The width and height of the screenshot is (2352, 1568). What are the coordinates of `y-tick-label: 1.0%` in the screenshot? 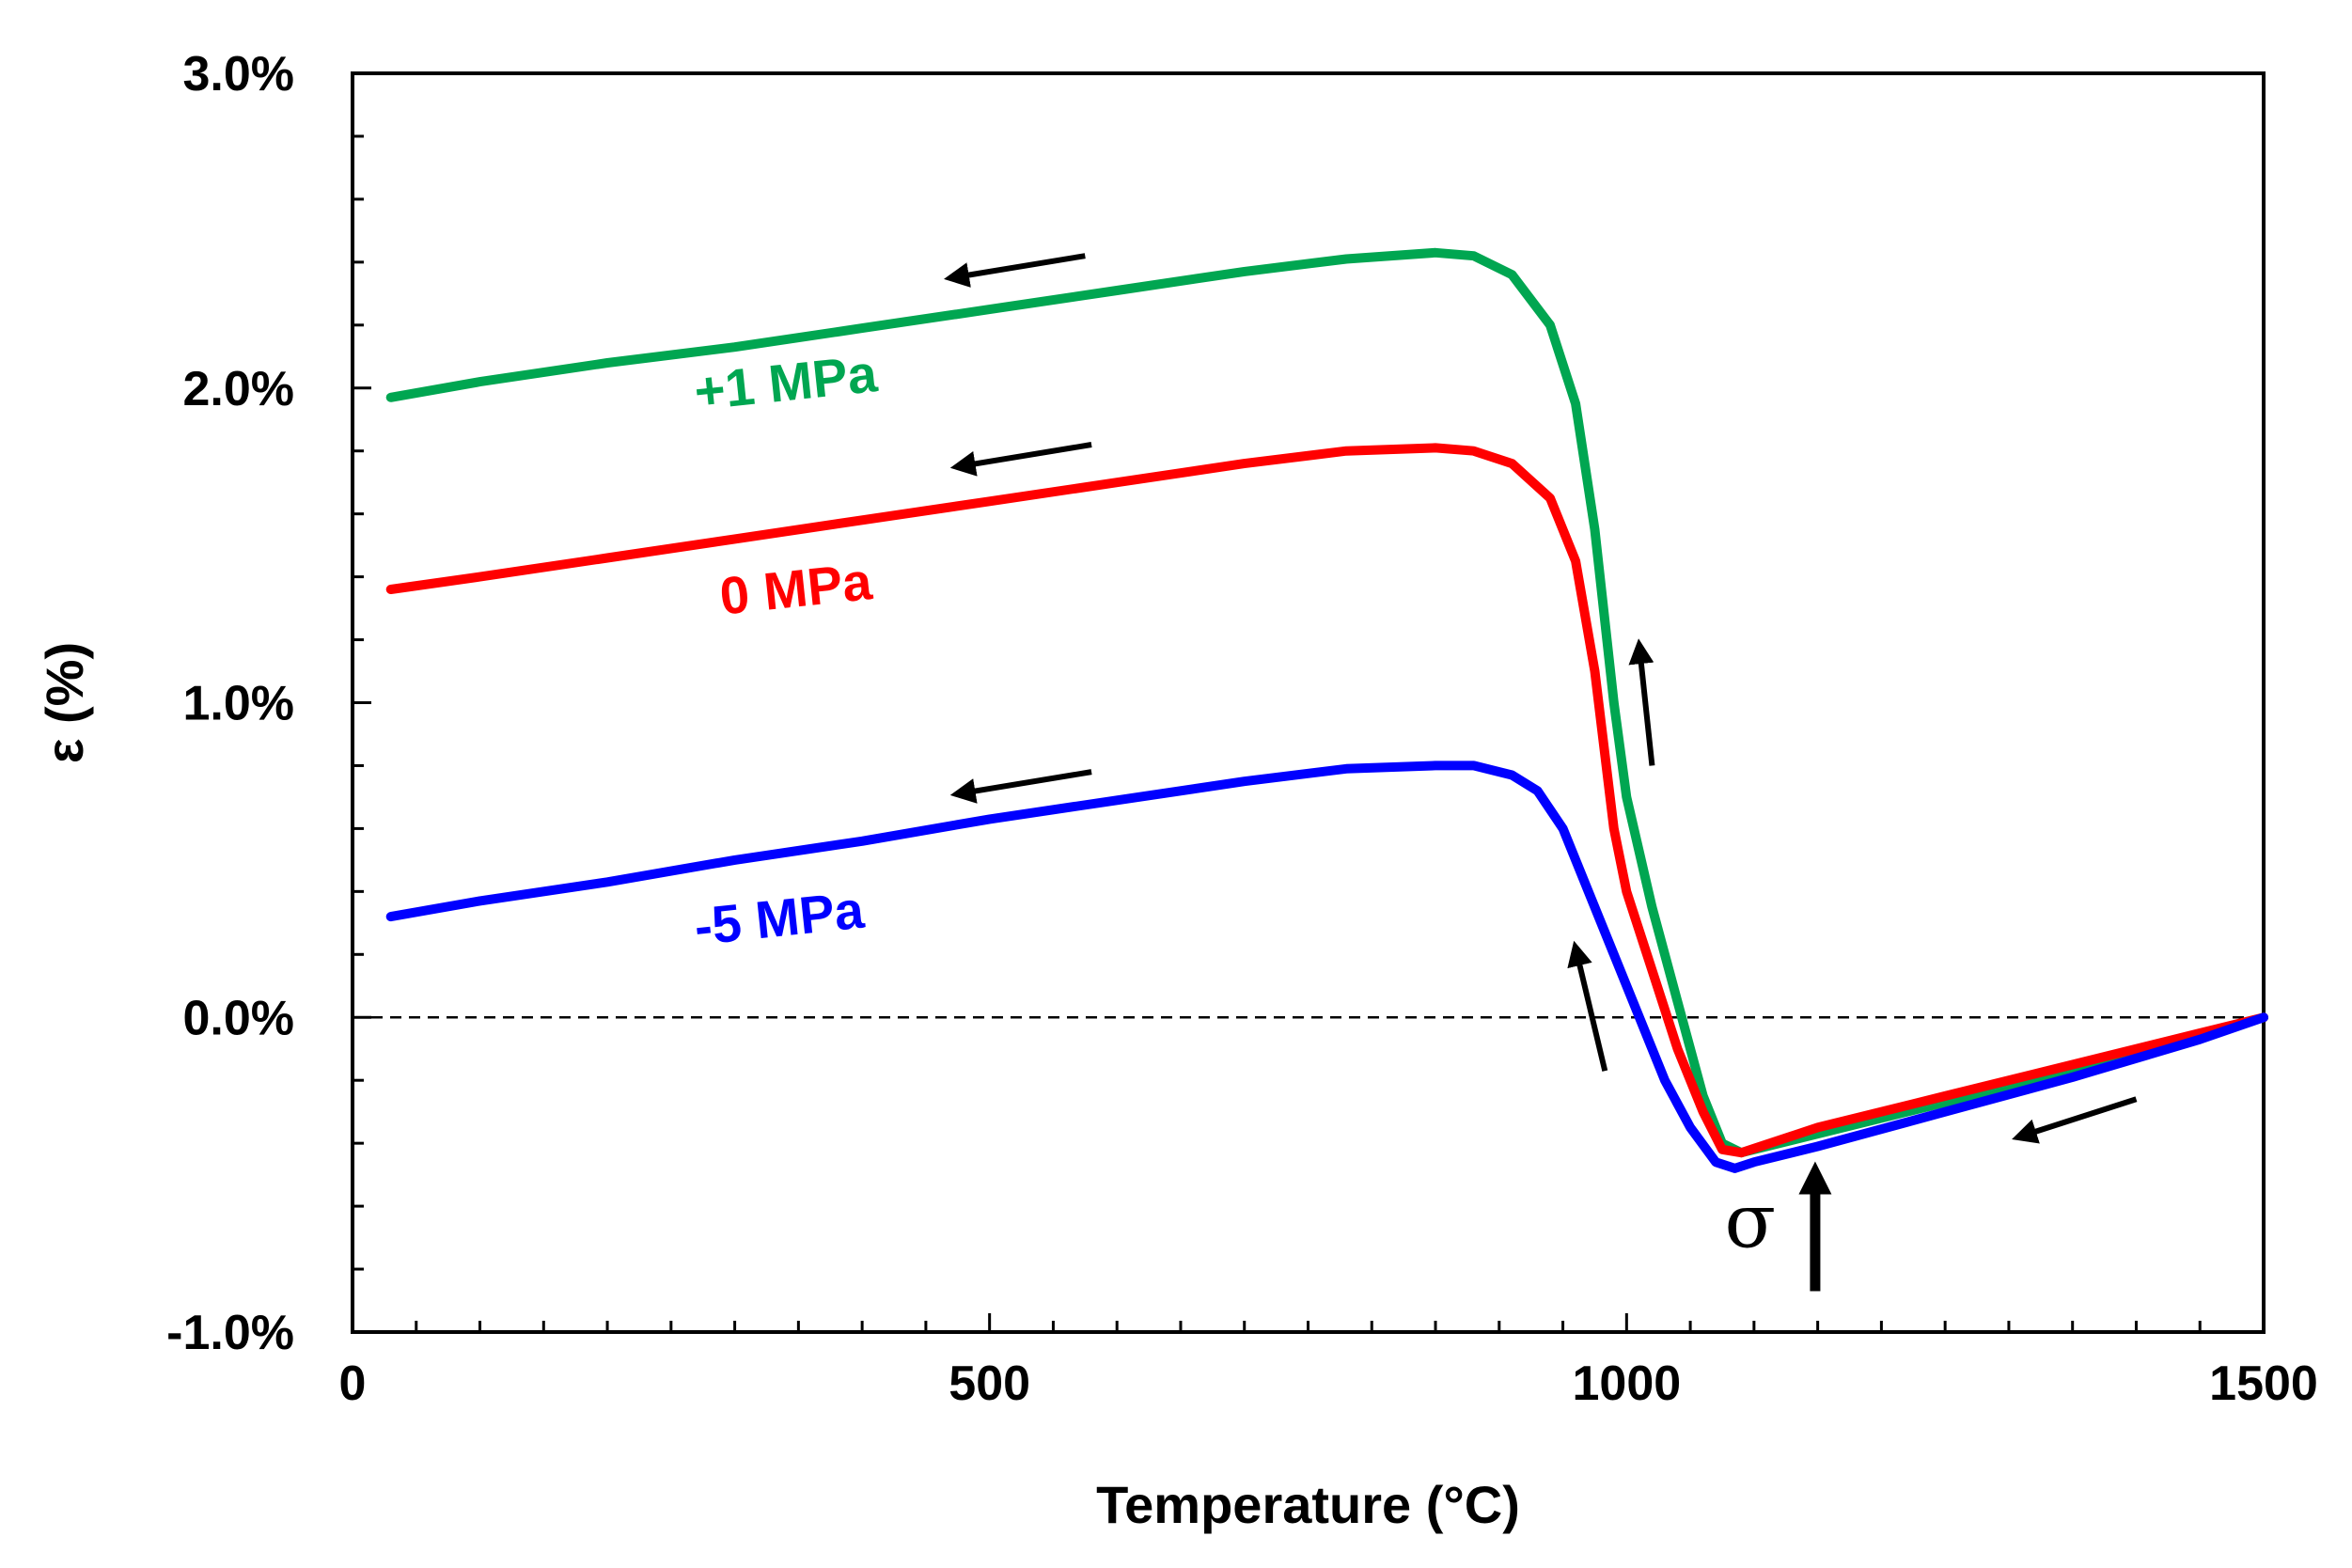 It's located at (238, 704).